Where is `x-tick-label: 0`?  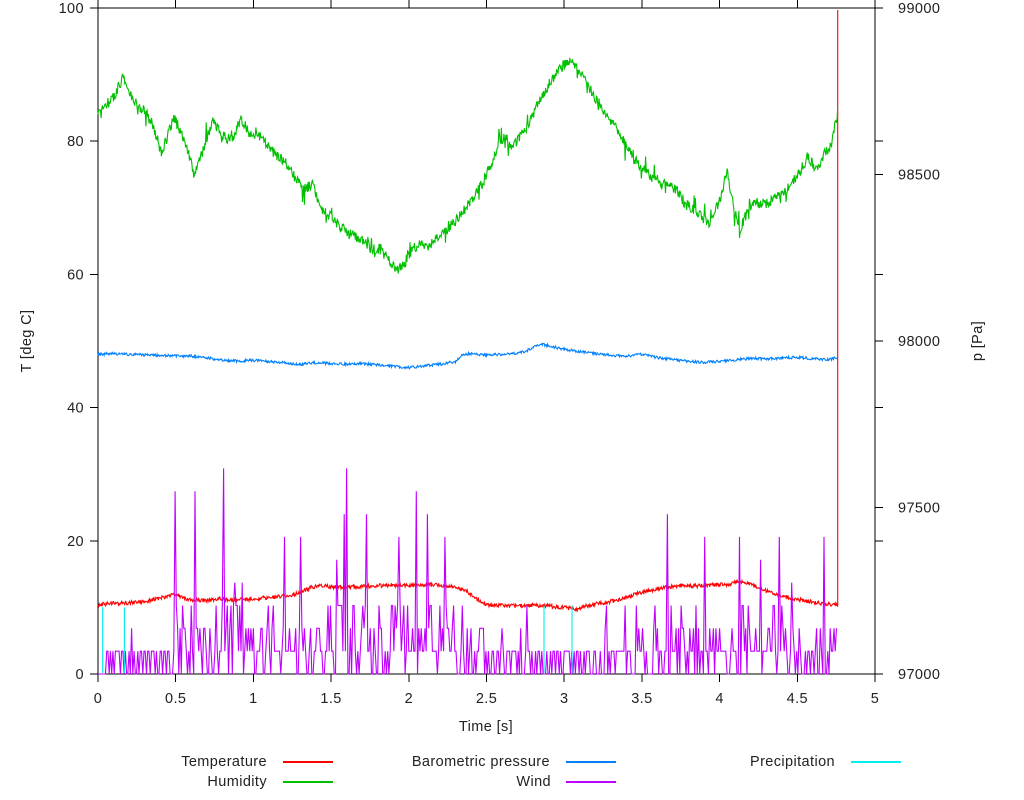 x-tick-label: 0 is located at coordinates (98, 699).